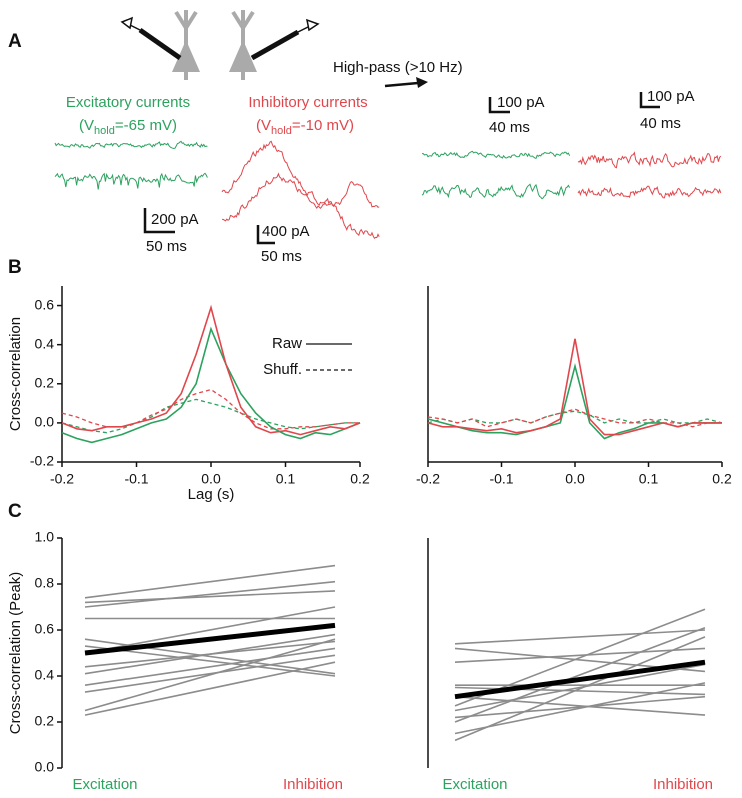 The image size is (742, 798). What do you see at coordinates (287, 343) in the screenshot?
I see `legend-label: Raw` at bounding box center [287, 343].